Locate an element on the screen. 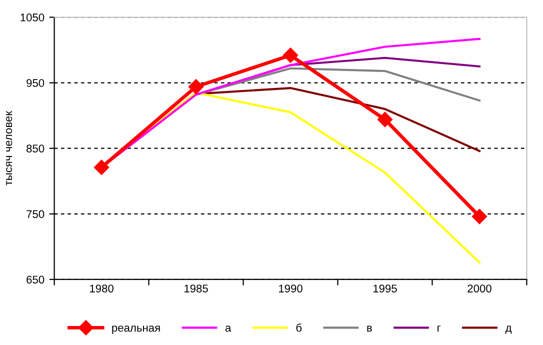 The height and width of the screenshot is (345, 543). y-tick-label: 650 is located at coordinates (35, 280).